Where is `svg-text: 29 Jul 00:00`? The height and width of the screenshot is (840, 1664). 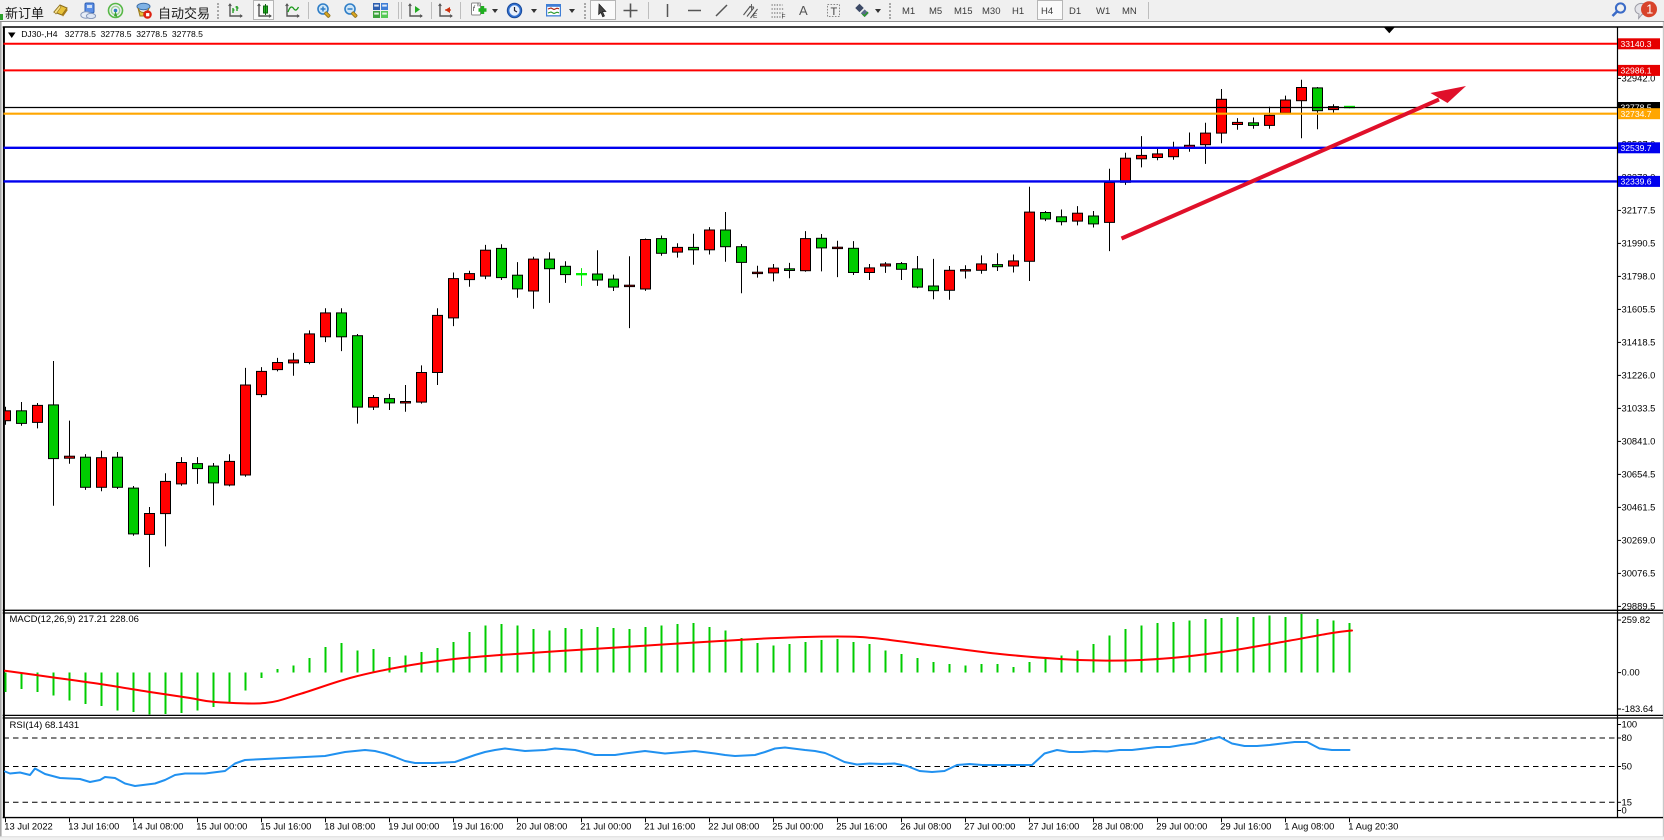 svg-text: 29 Jul 00:00 is located at coordinates (1181, 826).